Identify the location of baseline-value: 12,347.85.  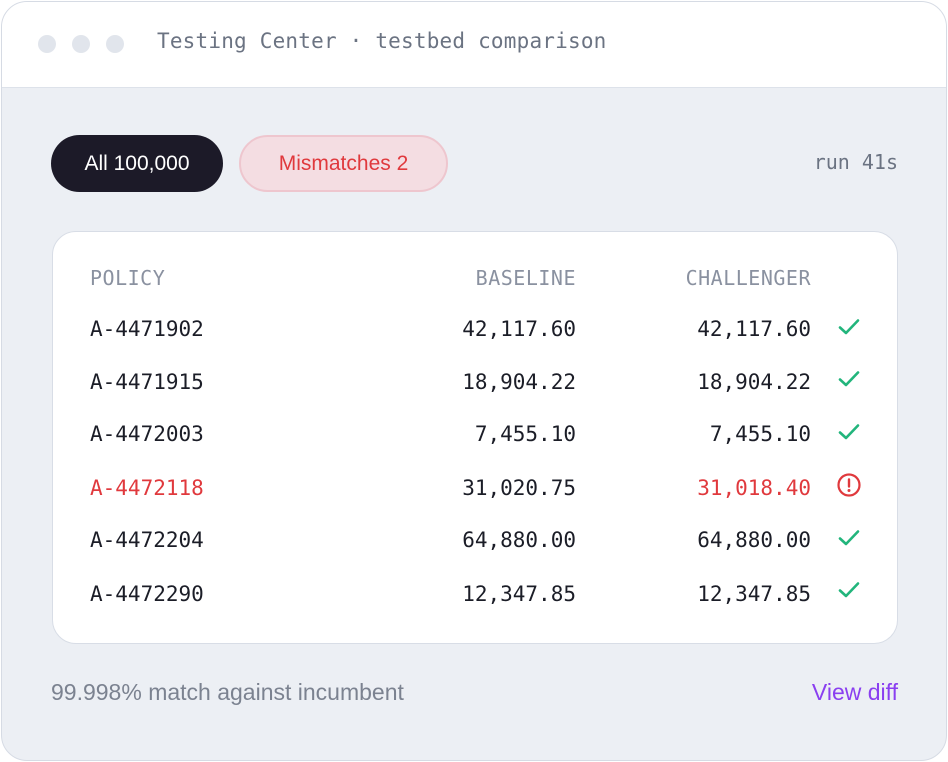
(519, 594).